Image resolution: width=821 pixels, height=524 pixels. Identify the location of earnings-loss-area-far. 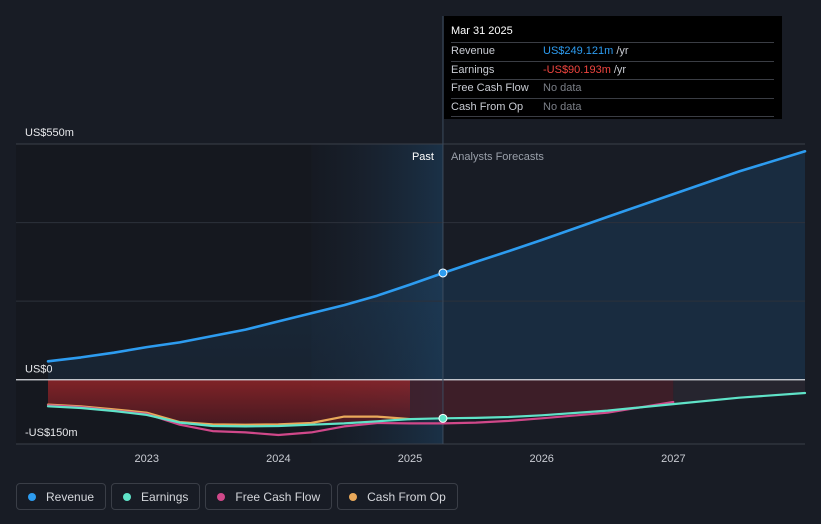
(739, 392).